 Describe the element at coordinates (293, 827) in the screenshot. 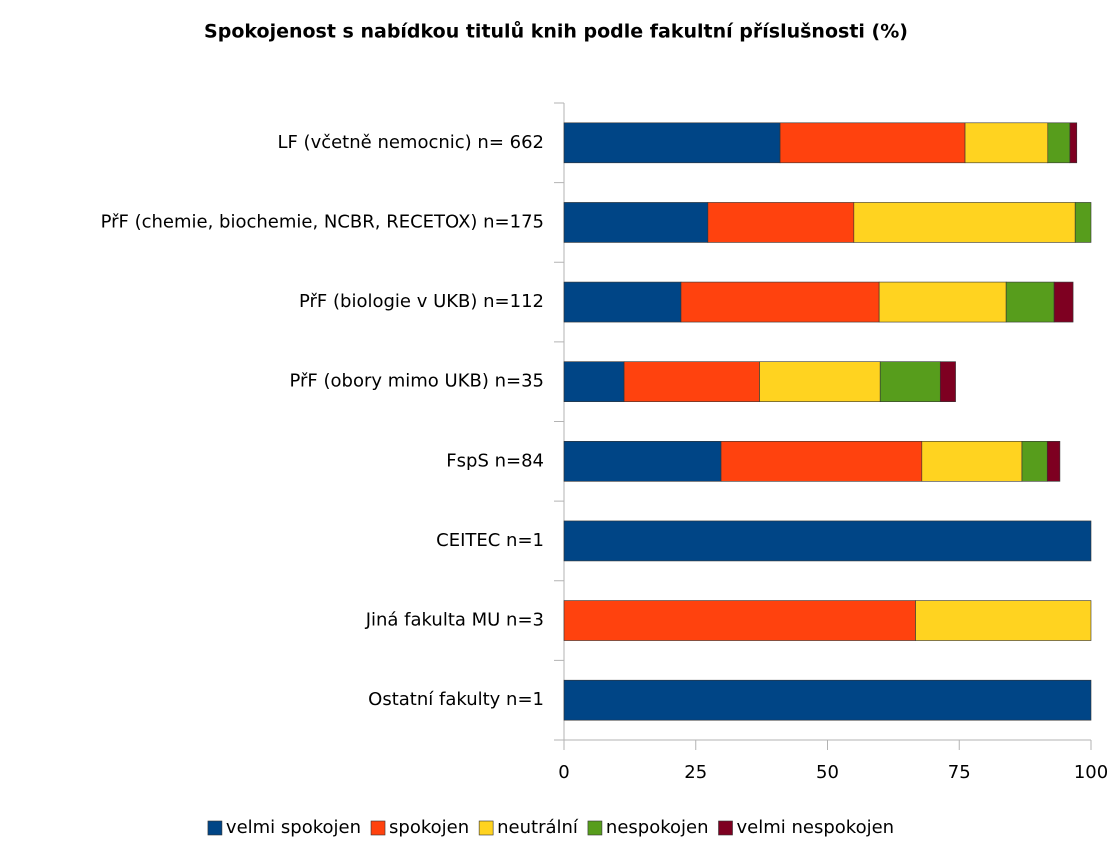

I see `legend-label: velmi spokojen` at that location.